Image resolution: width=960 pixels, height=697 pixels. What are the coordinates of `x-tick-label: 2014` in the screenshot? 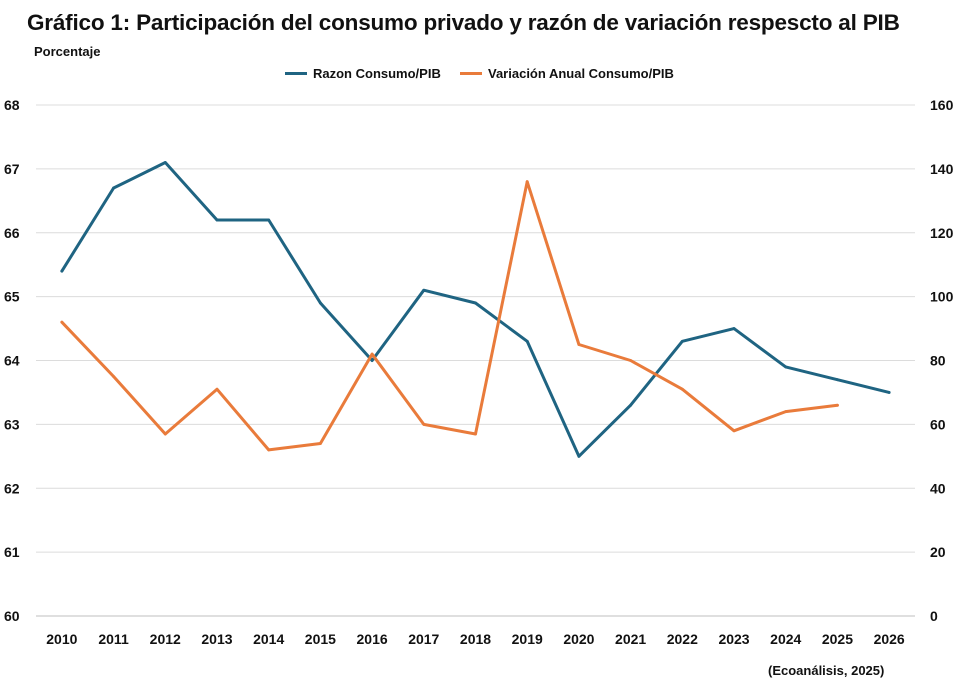 It's located at (268, 639).